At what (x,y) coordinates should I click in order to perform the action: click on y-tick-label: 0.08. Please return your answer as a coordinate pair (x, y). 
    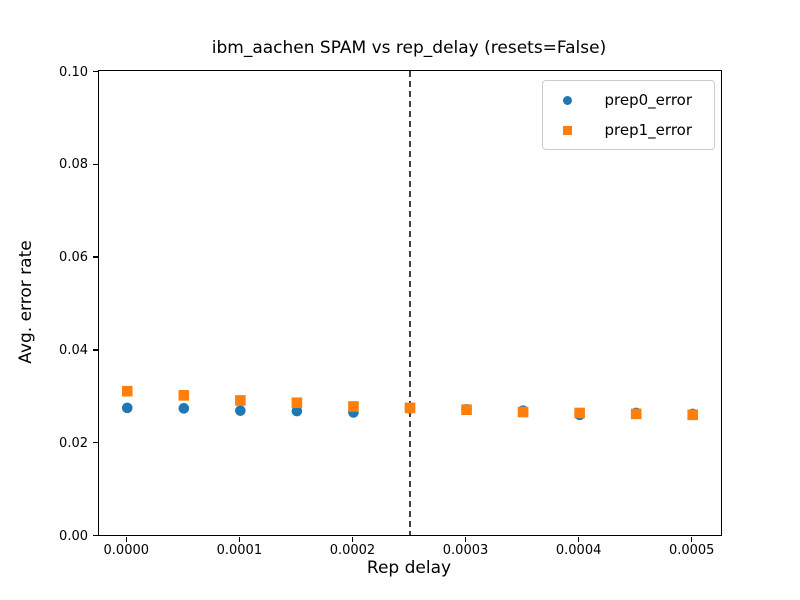
    Looking at the image, I should click on (73, 165).